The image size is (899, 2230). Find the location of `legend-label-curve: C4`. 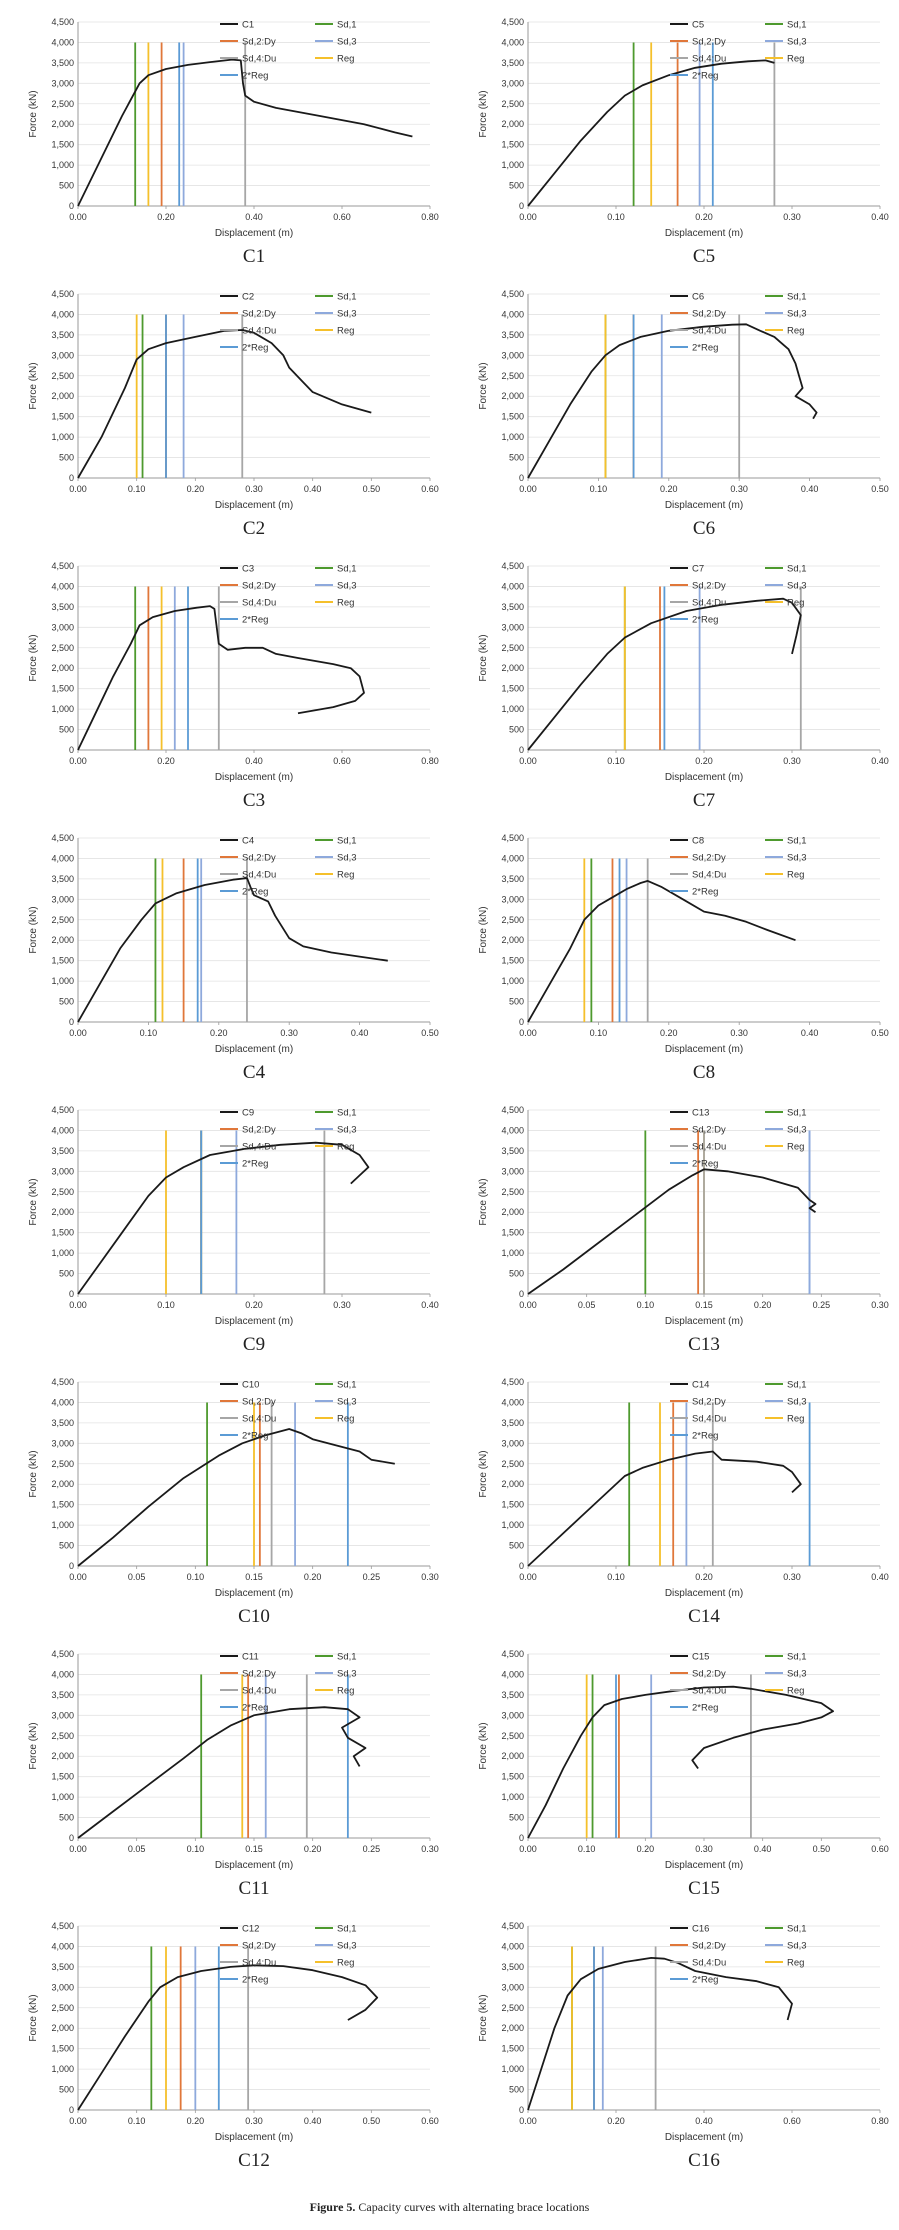

legend-label-curve: C4 is located at coordinates (248, 841).